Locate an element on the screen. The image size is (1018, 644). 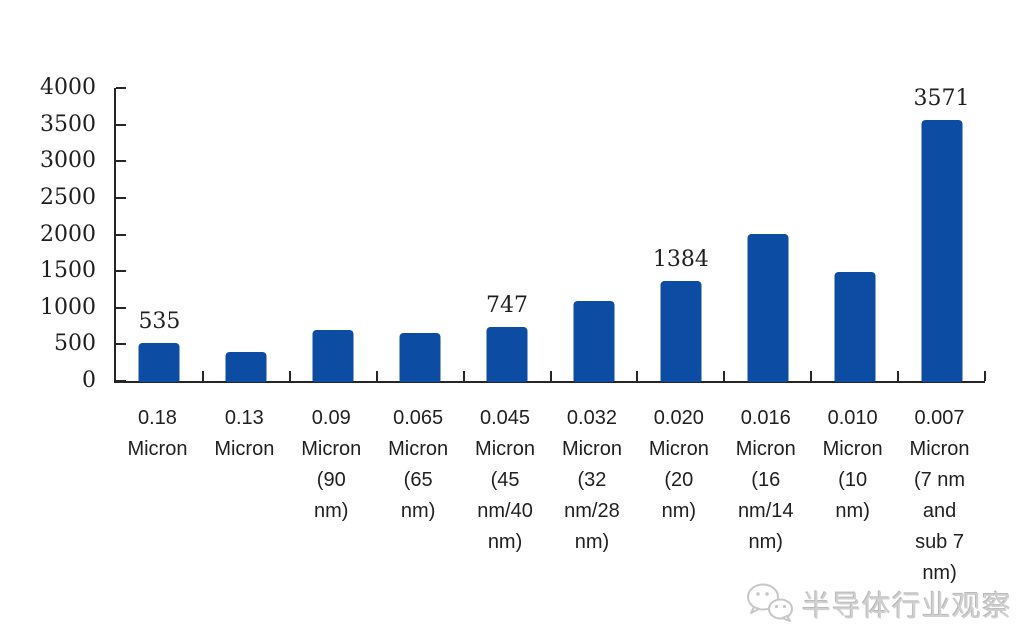
y-tick-label: 1500 is located at coordinates (68, 271).